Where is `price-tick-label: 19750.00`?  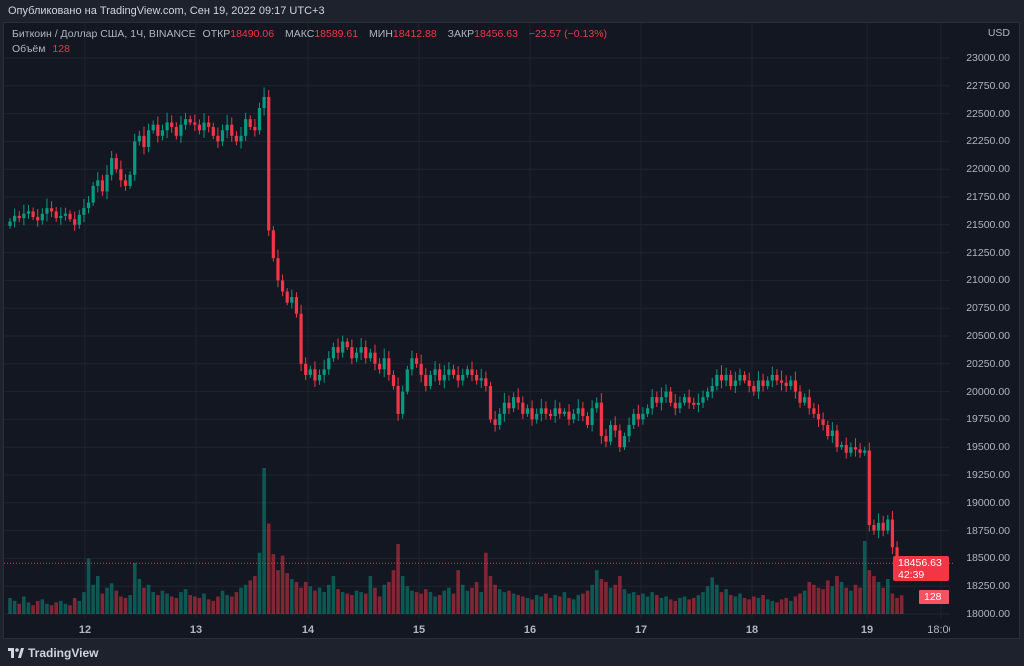
price-tick-label: 19750.00 is located at coordinates (988, 419).